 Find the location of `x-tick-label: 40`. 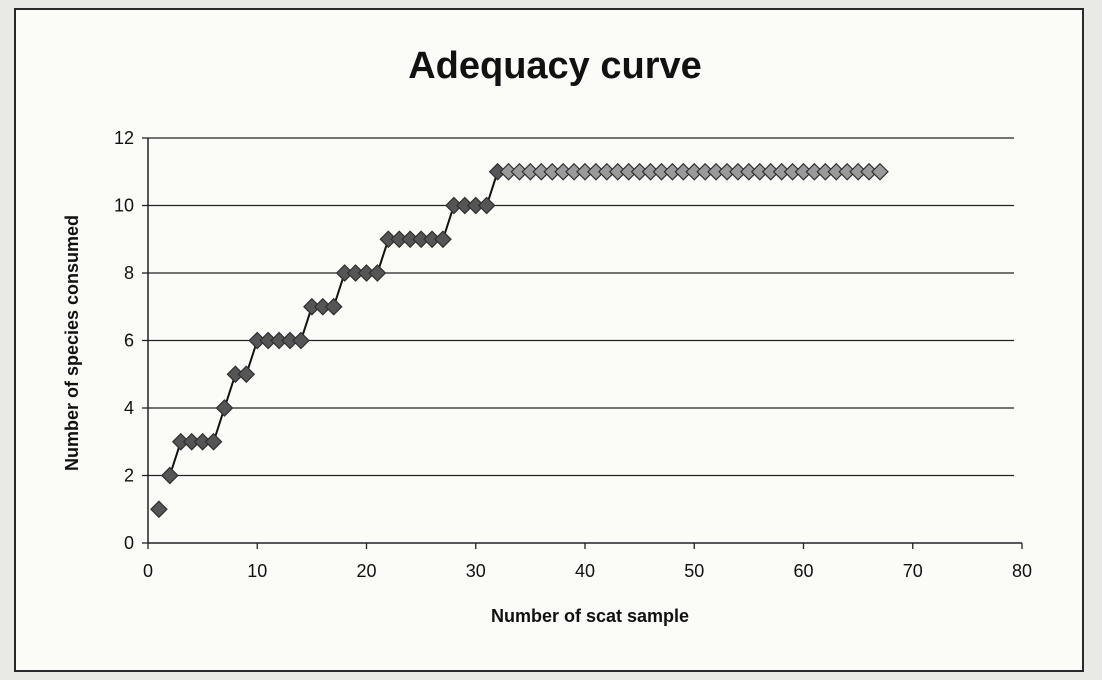

x-tick-label: 40 is located at coordinates (585, 571).